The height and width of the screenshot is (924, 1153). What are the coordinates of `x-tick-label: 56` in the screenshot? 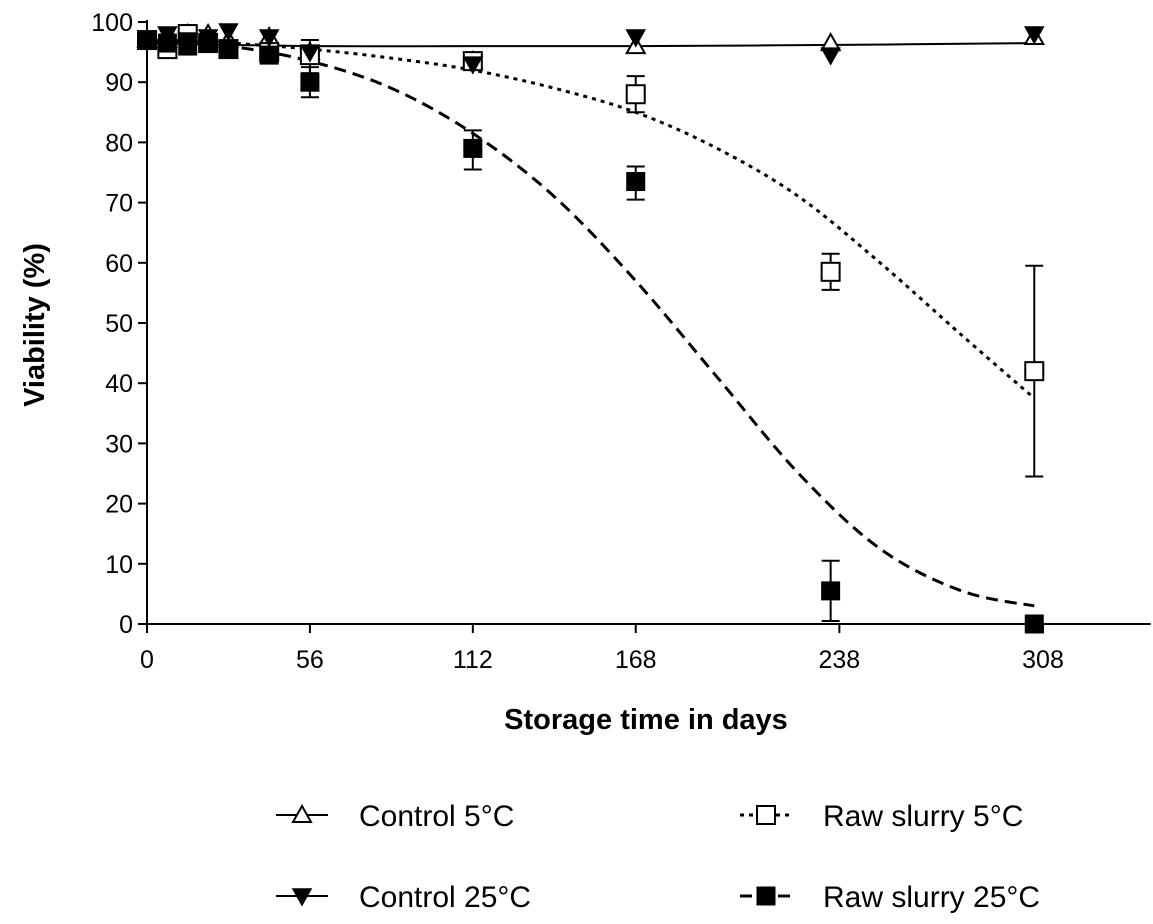 It's located at (310, 660).